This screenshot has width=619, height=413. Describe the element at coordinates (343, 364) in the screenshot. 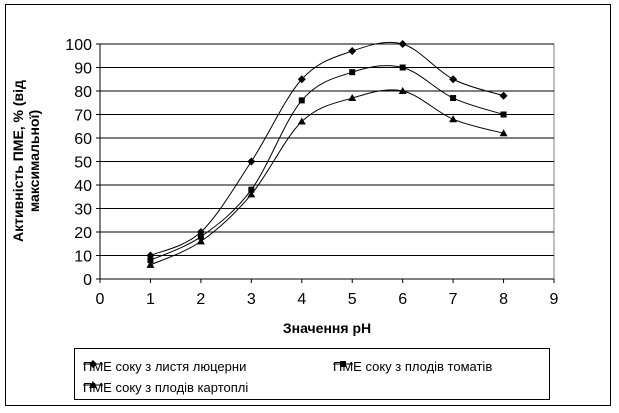

I see `square-marker-icon` at that location.